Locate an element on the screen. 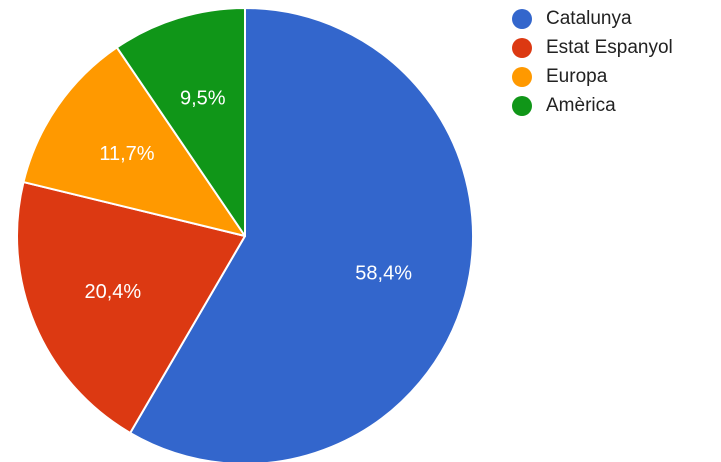 This screenshot has height=462, width=721. pie-slice-america is located at coordinates (180, 122).